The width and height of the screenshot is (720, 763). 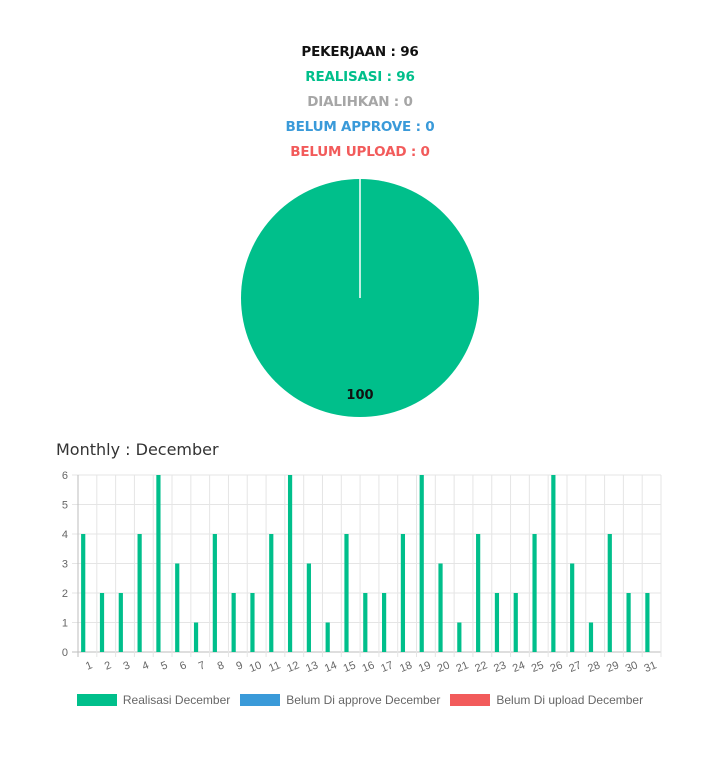 I want to click on x-tick-label: 31, so click(x=651, y=667).